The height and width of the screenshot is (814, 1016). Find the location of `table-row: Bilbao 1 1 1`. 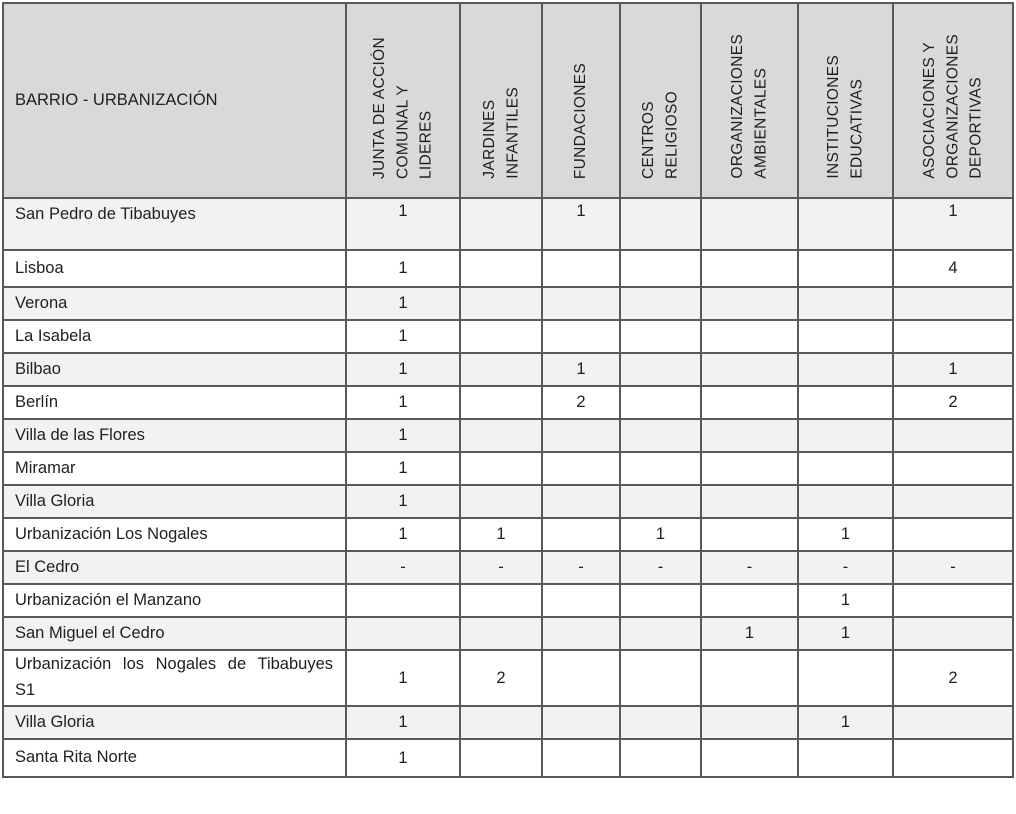

table-row: Bilbao 1 1 1 is located at coordinates (508, 369).